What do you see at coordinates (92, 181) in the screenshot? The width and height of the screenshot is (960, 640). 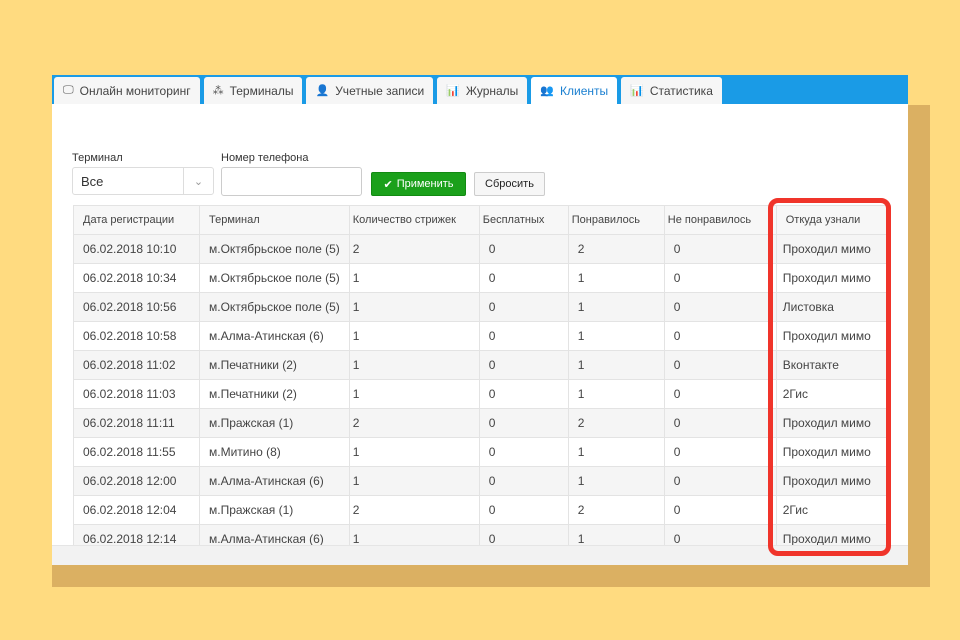 I see `terminal-select-value: Все` at bounding box center [92, 181].